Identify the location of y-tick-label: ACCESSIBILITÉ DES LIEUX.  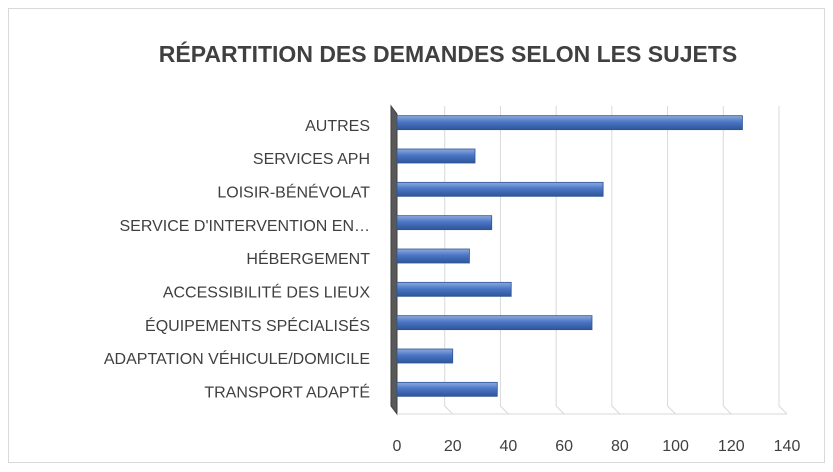
(267, 292).